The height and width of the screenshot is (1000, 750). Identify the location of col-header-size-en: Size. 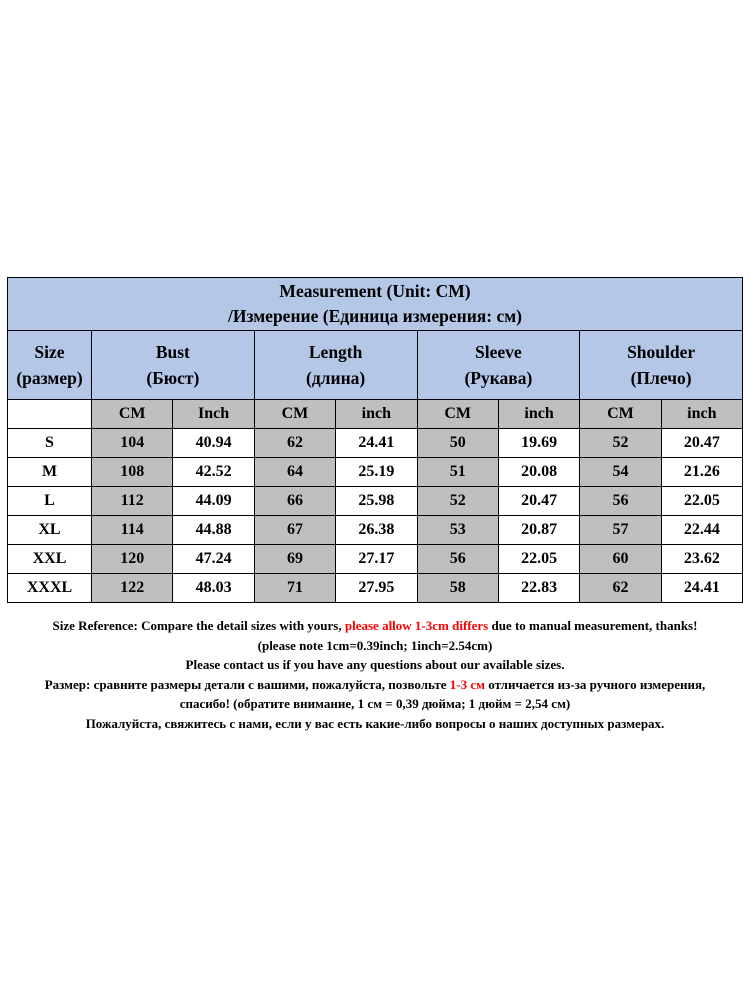
(49, 352).